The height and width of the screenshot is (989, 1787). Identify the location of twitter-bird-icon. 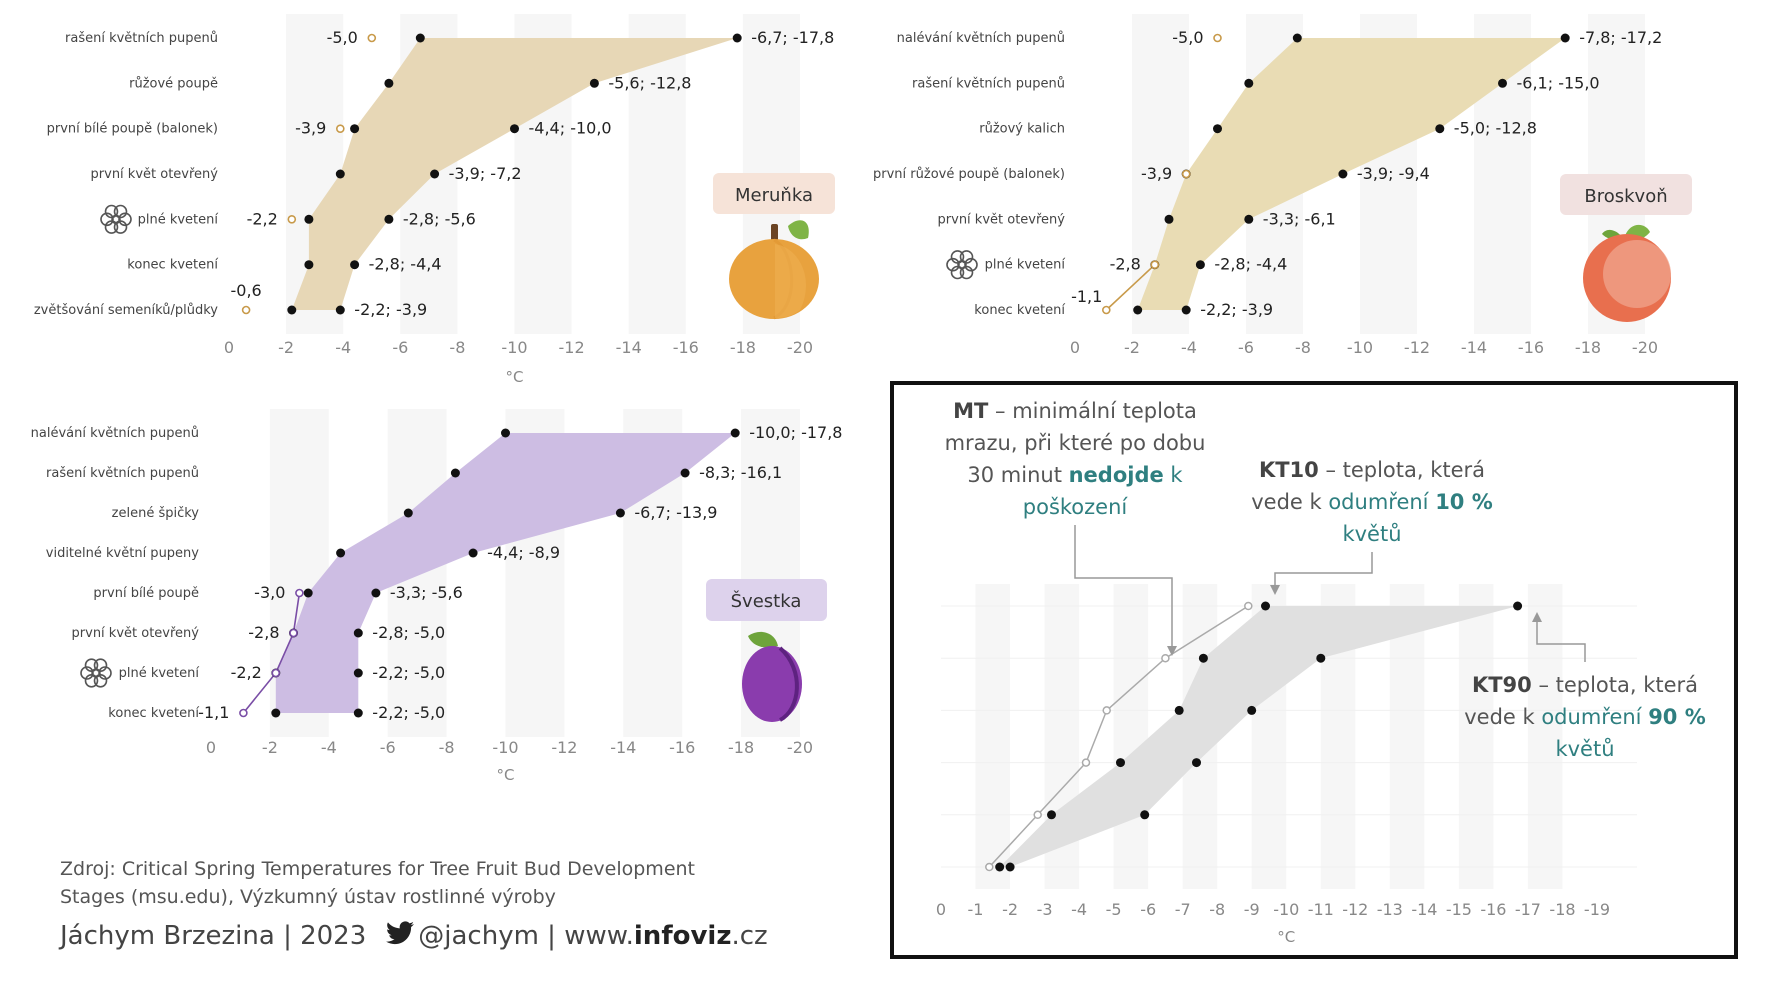
(400, 936).